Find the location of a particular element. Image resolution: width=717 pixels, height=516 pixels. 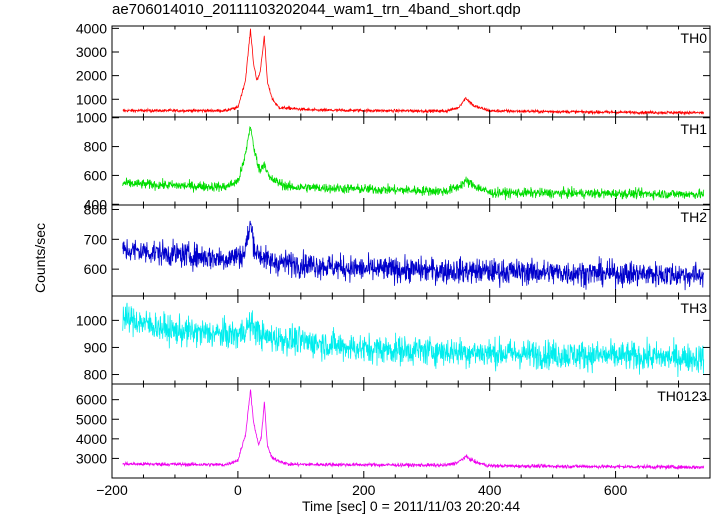

series-th0123 is located at coordinates (413, 430).